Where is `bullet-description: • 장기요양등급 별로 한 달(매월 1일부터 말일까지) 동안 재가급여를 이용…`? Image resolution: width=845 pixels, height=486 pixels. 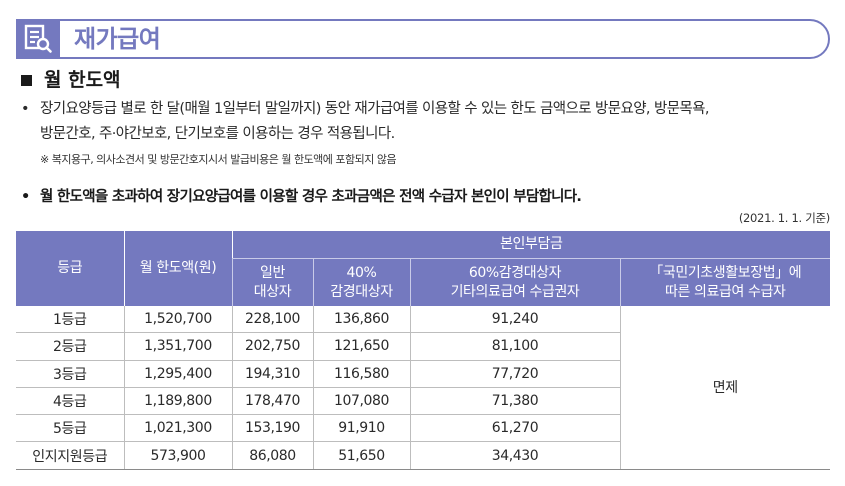
bullet-description: • 장기요양등급 별로 한 달(매월 1일부터 말일까지) 동안 재가급여를 이용… is located at coordinates (364, 109).